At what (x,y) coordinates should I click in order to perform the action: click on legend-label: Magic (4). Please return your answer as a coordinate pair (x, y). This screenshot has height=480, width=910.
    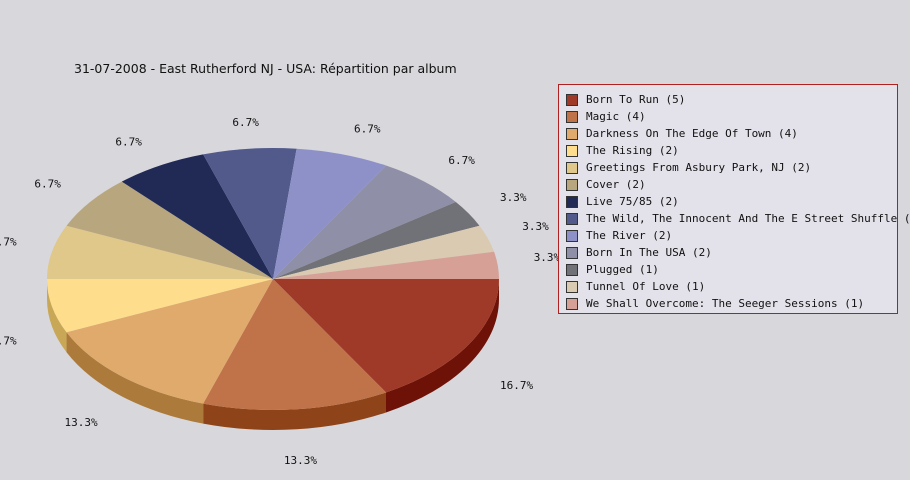
    Looking at the image, I should click on (616, 116).